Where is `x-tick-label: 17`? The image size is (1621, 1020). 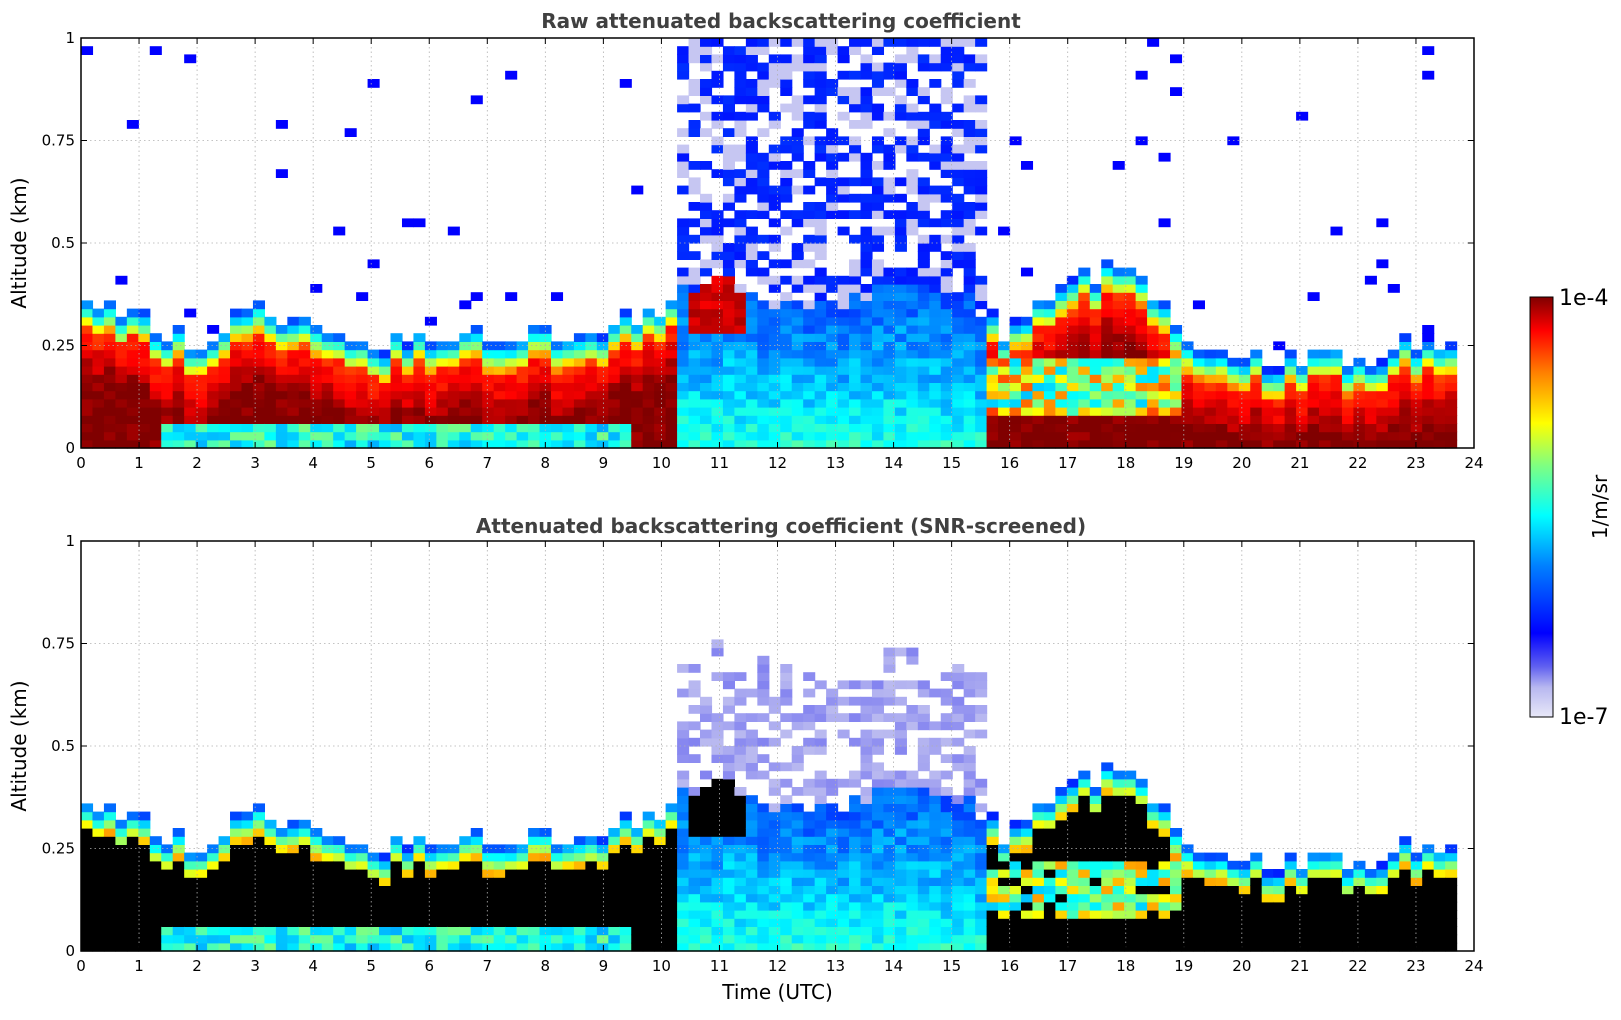
x-tick-label: 17 is located at coordinates (1067, 463).